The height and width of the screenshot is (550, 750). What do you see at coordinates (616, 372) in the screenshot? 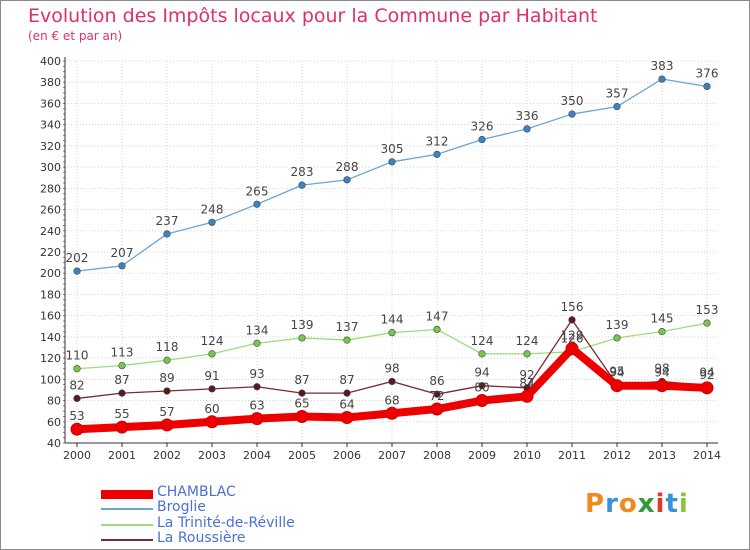
I see `data-label-la-roussiere: 95` at bounding box center [616, 372].